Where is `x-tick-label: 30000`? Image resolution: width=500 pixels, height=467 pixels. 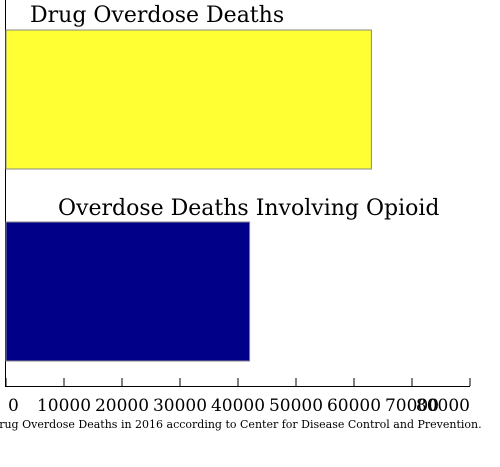 x-tick-label: 30000 is located at coordinates (180, 406).